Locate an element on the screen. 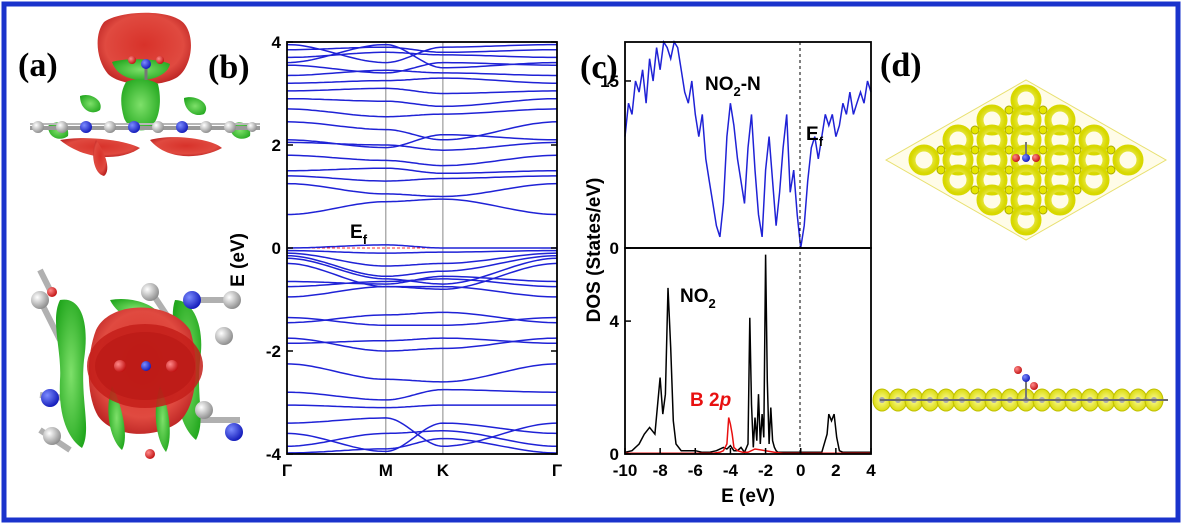 This screenshot has width=1182, height=524. band-line-b11 is located at coordinates (422, 321).